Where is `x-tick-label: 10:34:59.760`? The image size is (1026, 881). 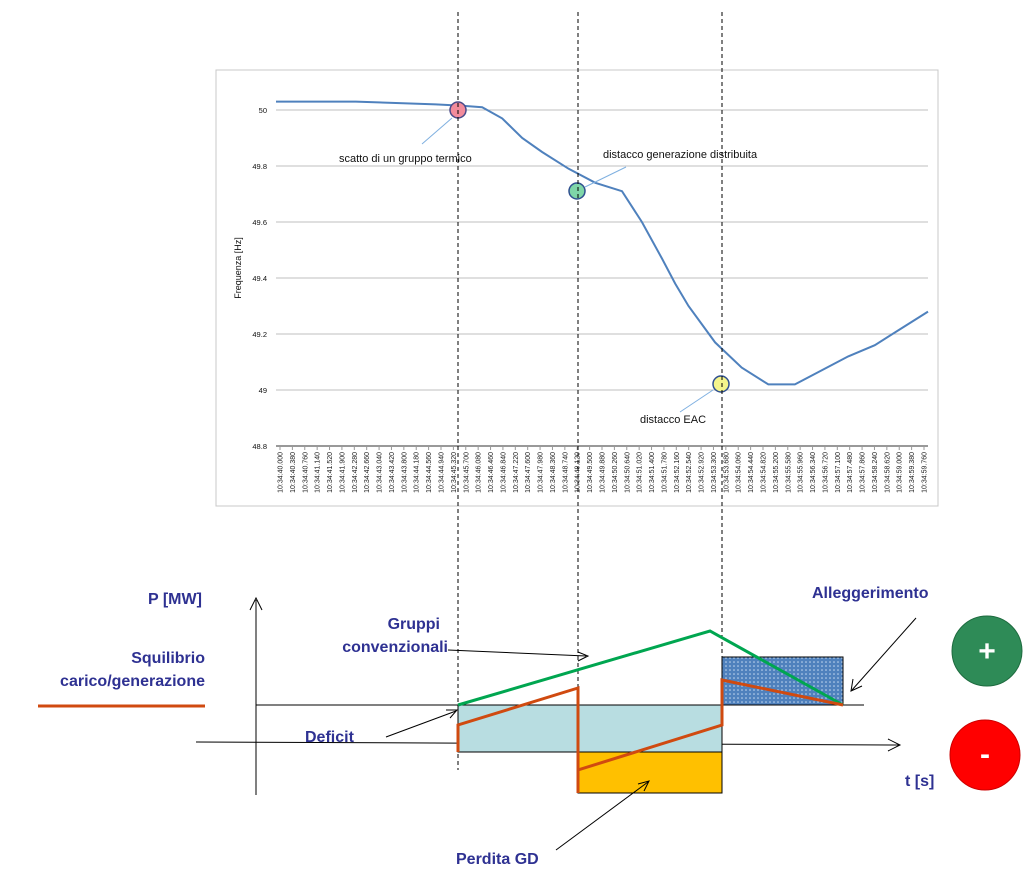 x-tick-label: 10:34:59.760 is located at coordinates (925, 472).